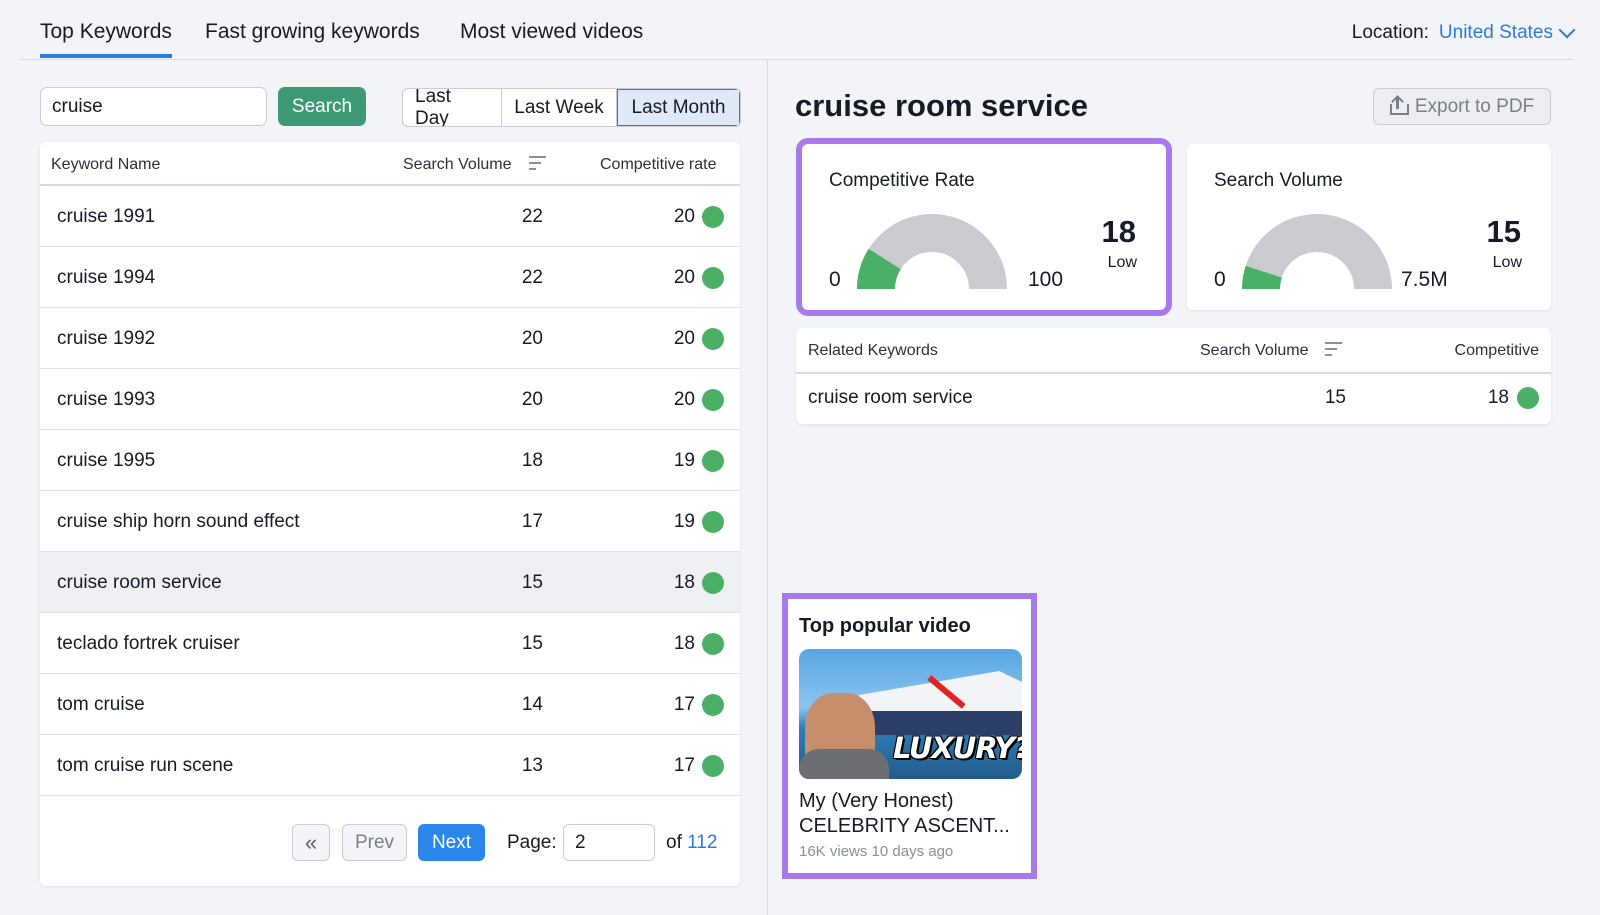 The image size is (1600, 915). Describe the element at coordinates (106, 277) in the screenshot. I see `keyword-name: cruise 1994` at that location.